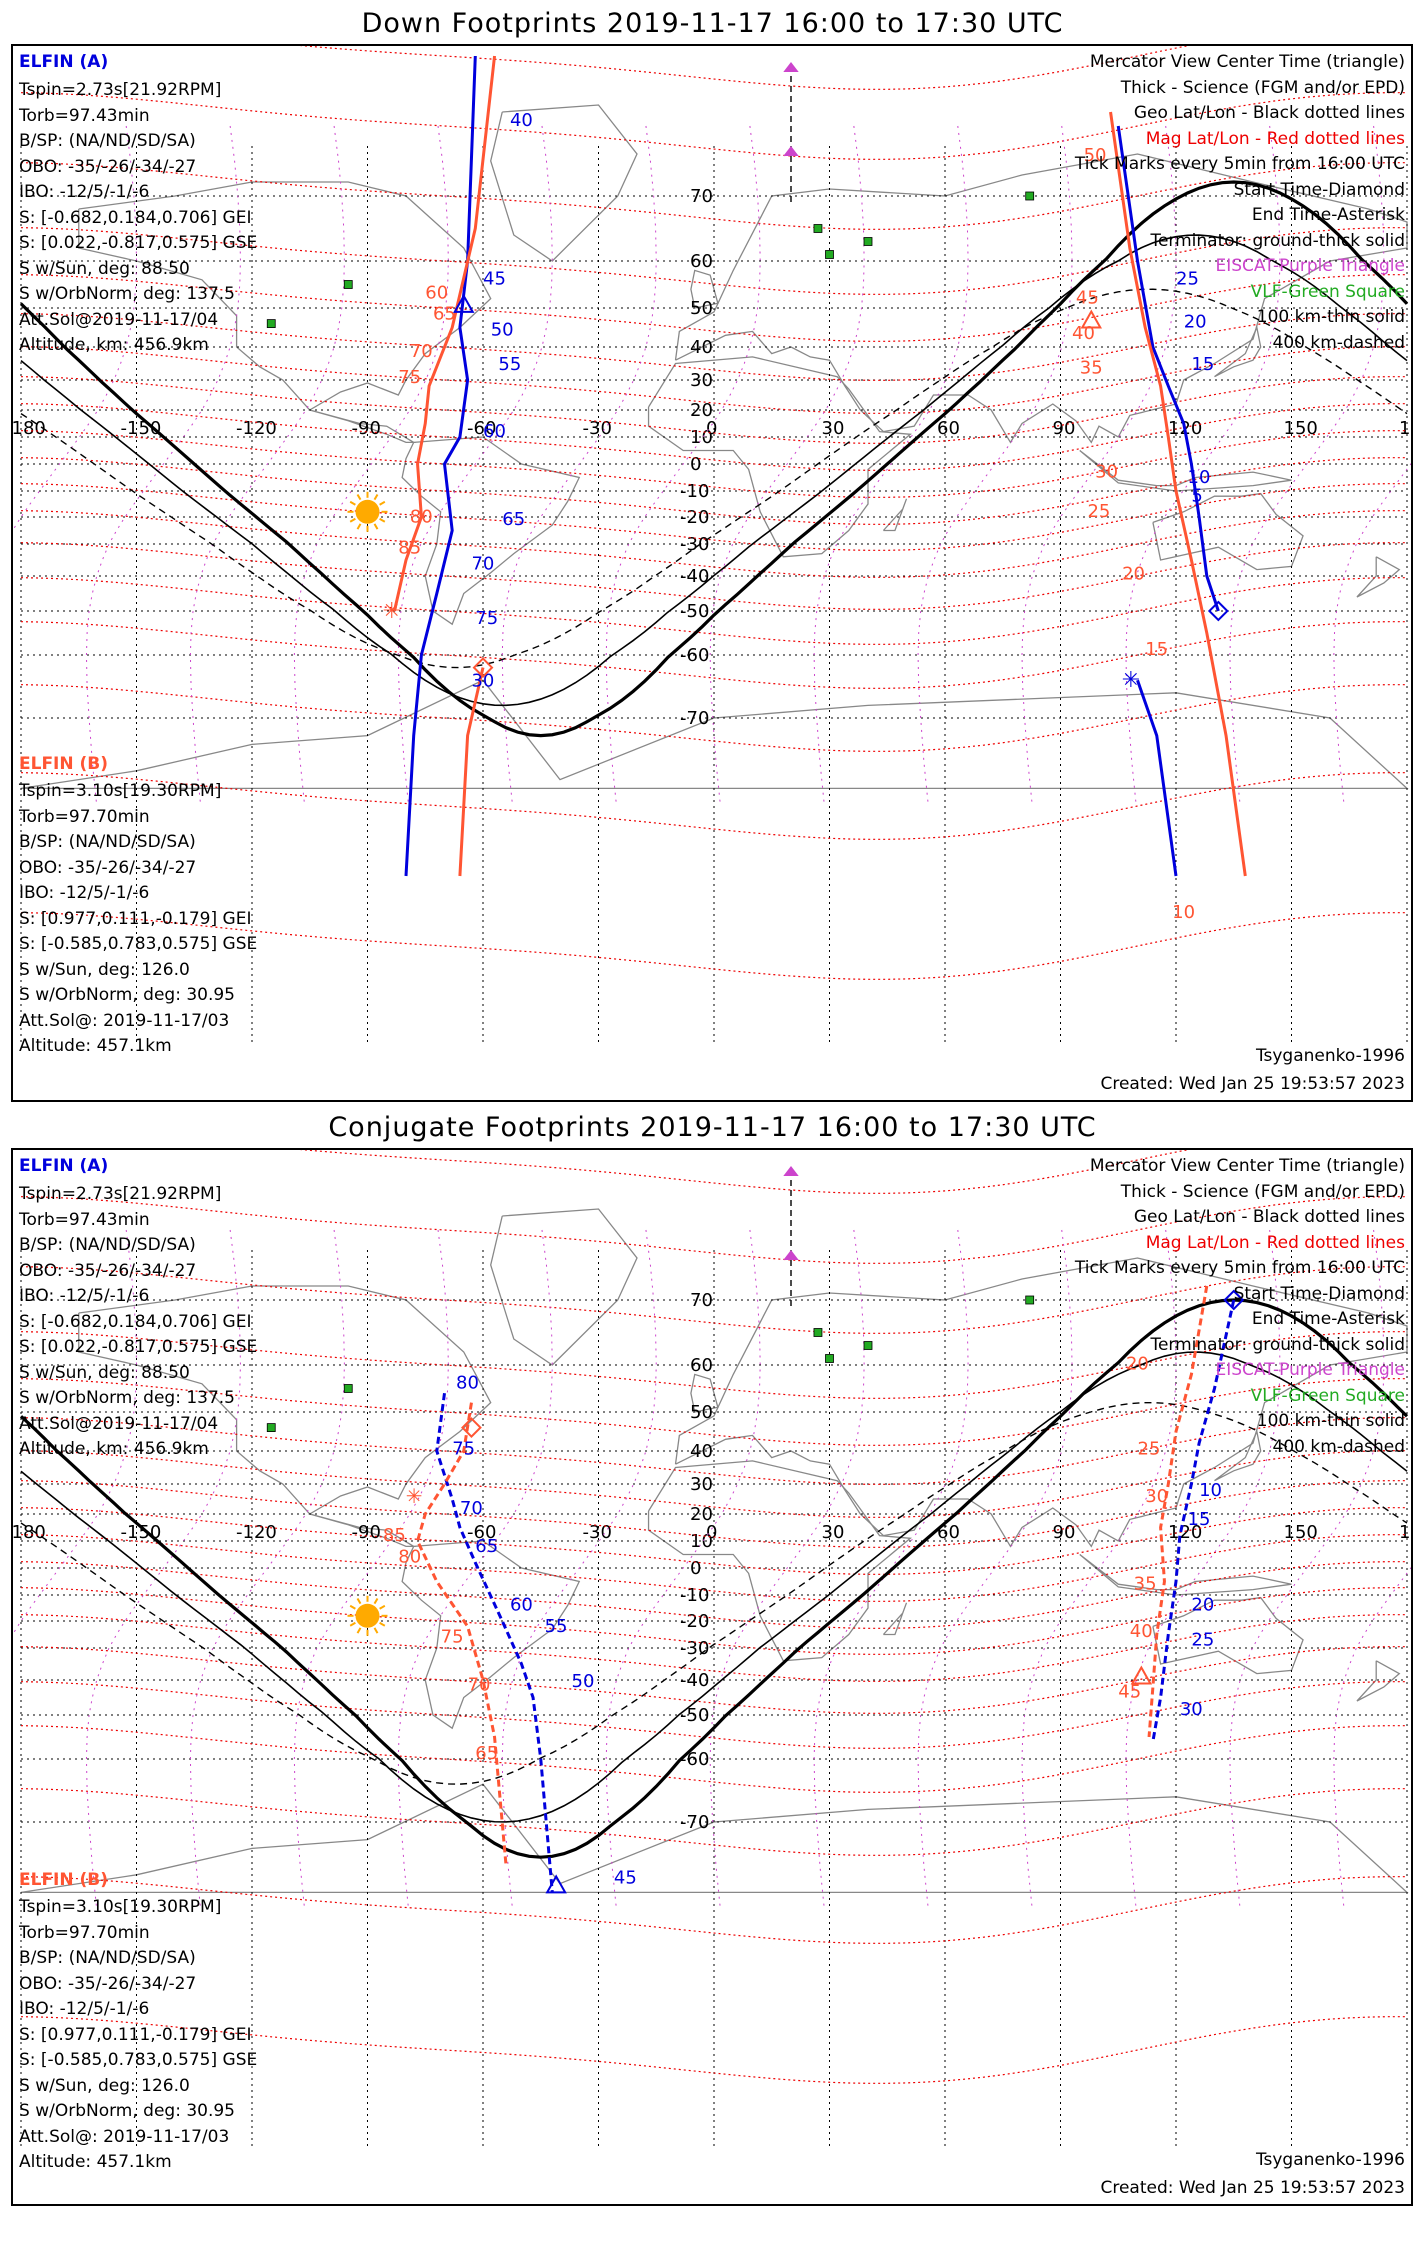  I want to click on elfin-b-info-line: IBO: -12/5/-1/-6, so click(84, 2009).